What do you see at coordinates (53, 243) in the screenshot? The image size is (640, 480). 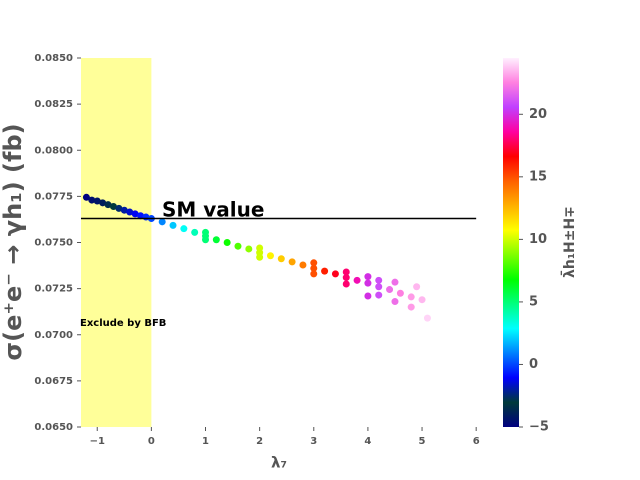 I see `y-tick-label: 0.0750` at bounding box center [53, 243].